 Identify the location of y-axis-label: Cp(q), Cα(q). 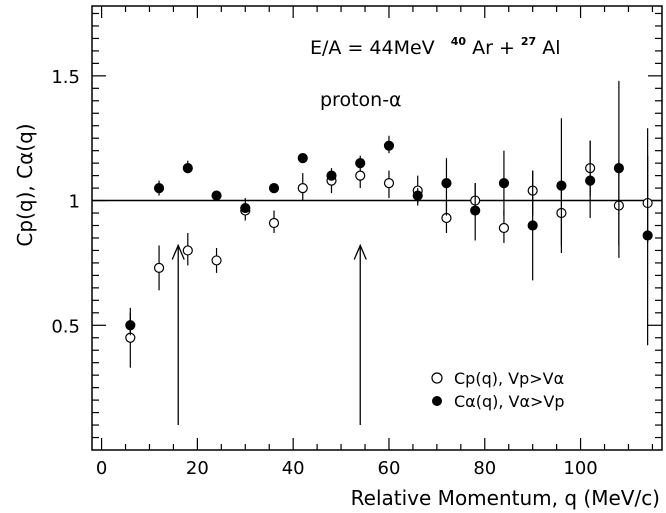
(25, 184).